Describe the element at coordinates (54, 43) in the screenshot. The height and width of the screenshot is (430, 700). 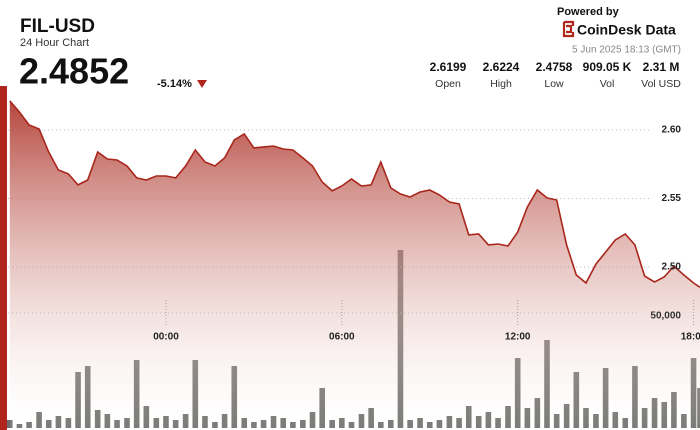
I see `subtitle: 24 Hour Chart` at that location.